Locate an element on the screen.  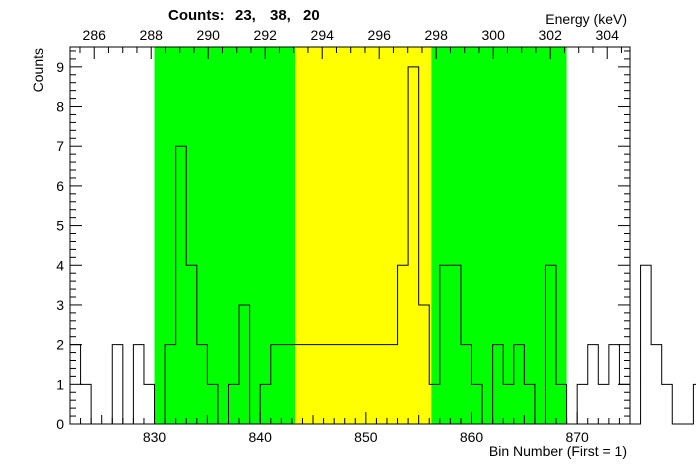
x-axis-top-label: Energy (keV) is located at coordinates (586, 19).